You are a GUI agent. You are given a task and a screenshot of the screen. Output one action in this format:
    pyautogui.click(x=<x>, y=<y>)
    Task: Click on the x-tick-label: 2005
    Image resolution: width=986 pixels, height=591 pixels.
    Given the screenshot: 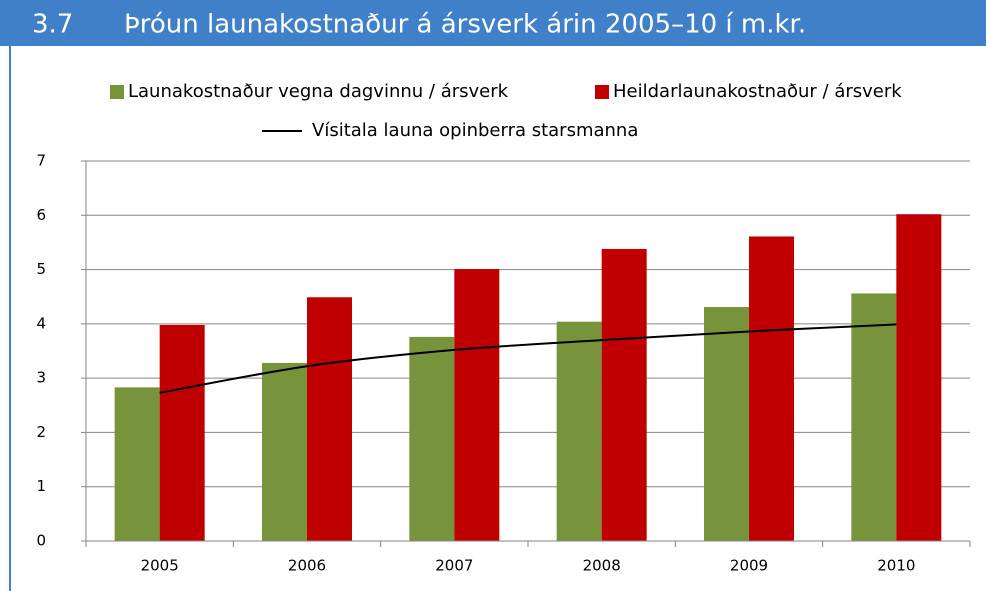 What is the action you would take?
    pyautogui.click(x=160, y=566)
    